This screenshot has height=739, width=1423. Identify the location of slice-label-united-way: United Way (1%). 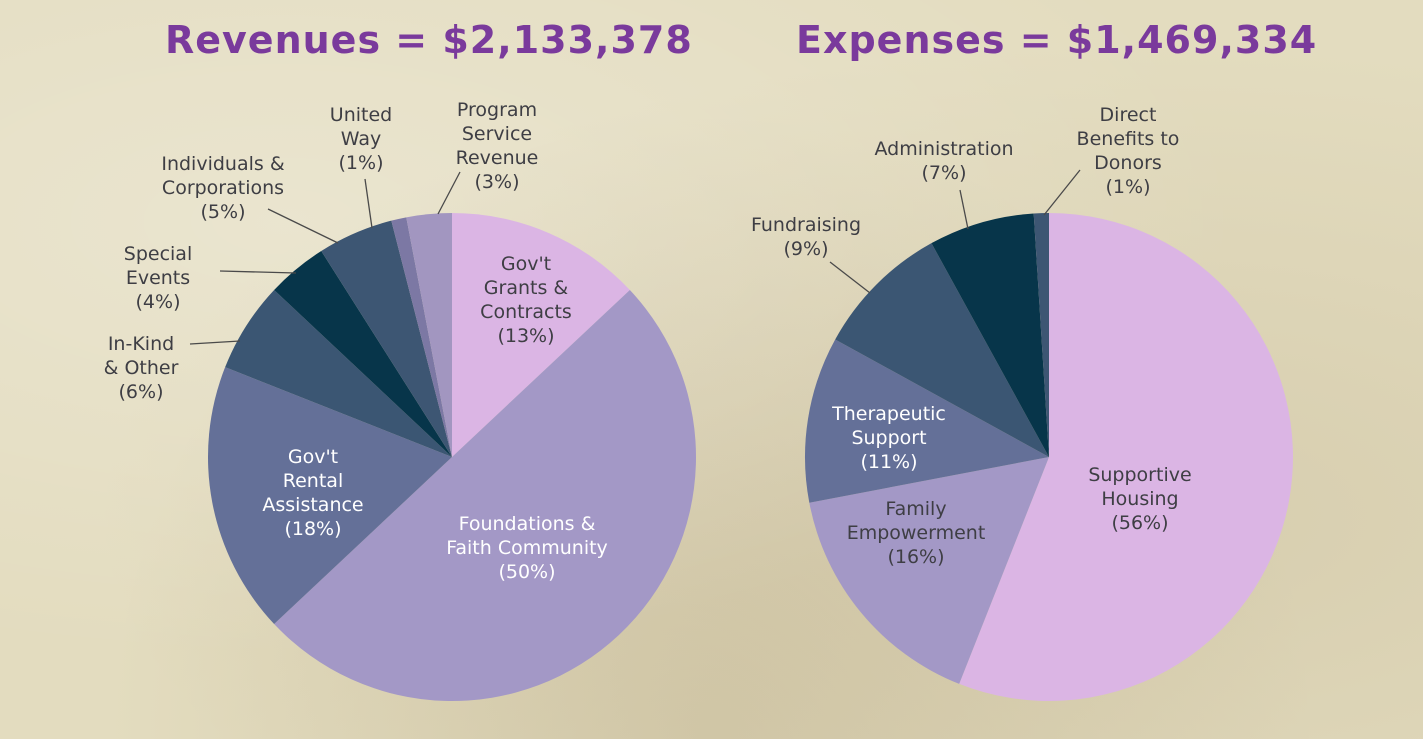
(361, 139).